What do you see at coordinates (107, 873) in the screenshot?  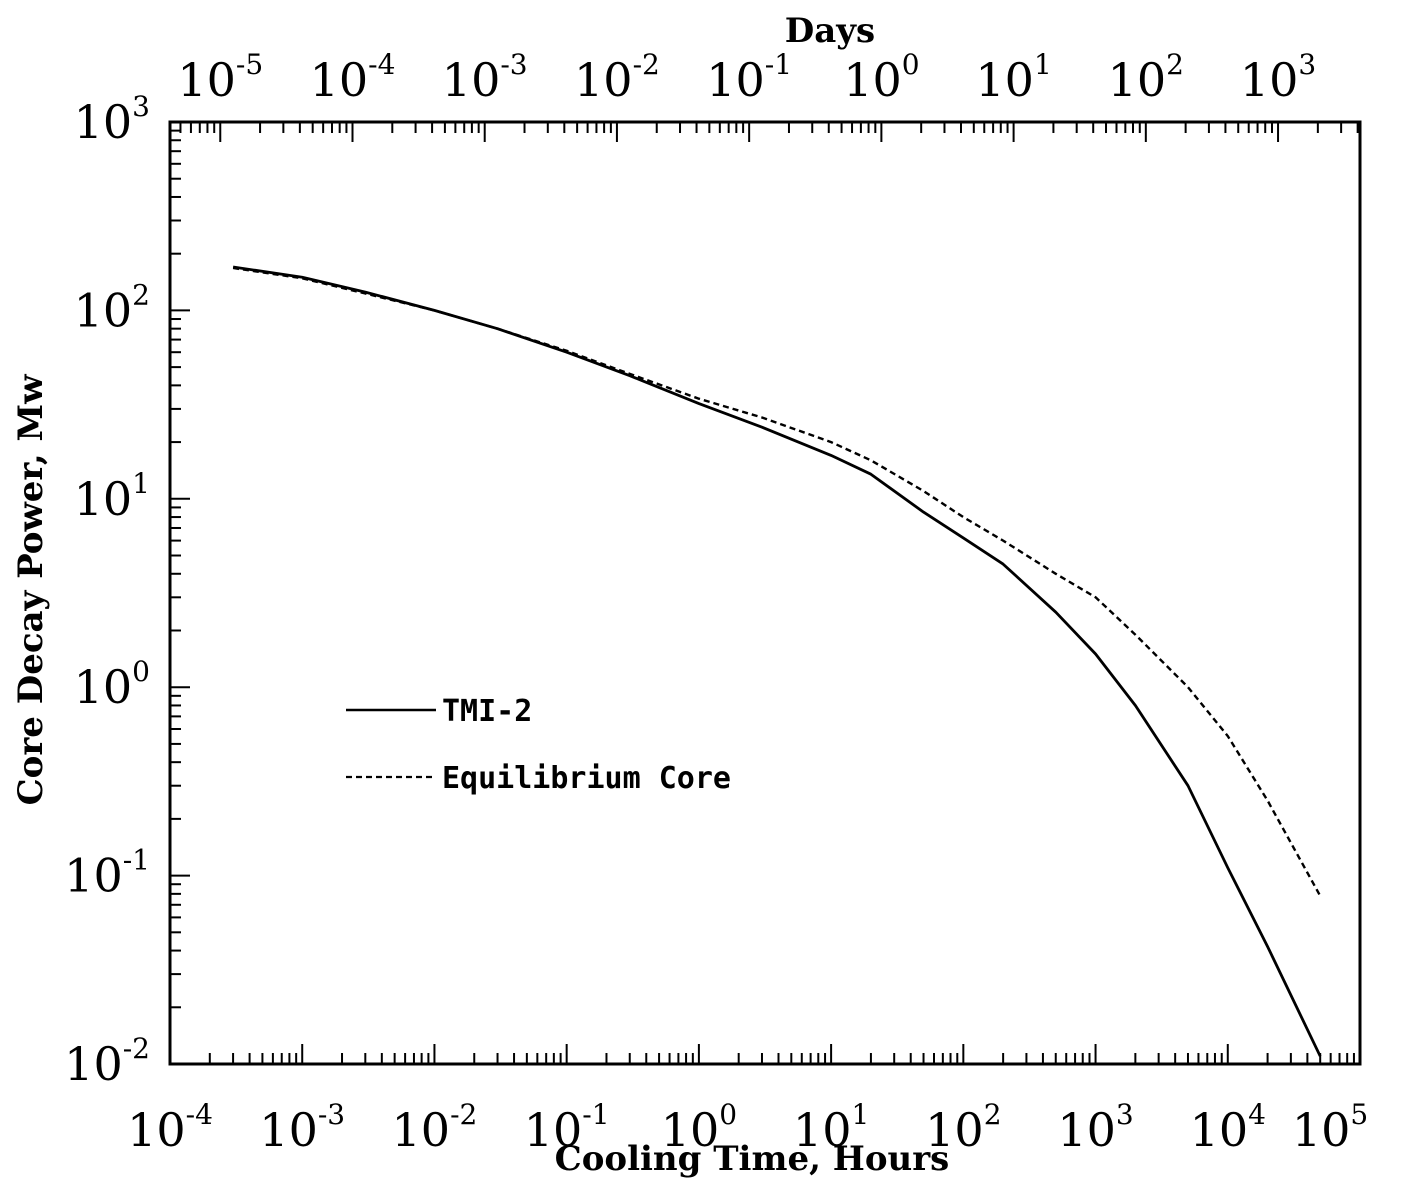 I see `y-tick-label: 10⁻¹` at bounding box center [107, 873].